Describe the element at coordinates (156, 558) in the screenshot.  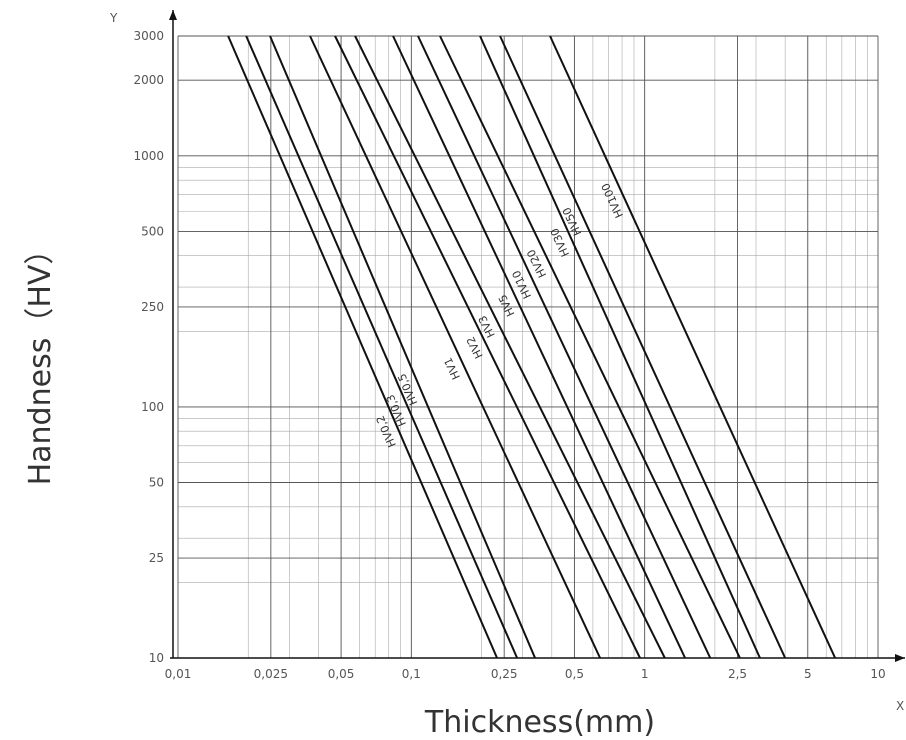
I see `y-tick-label: 25` at that location.